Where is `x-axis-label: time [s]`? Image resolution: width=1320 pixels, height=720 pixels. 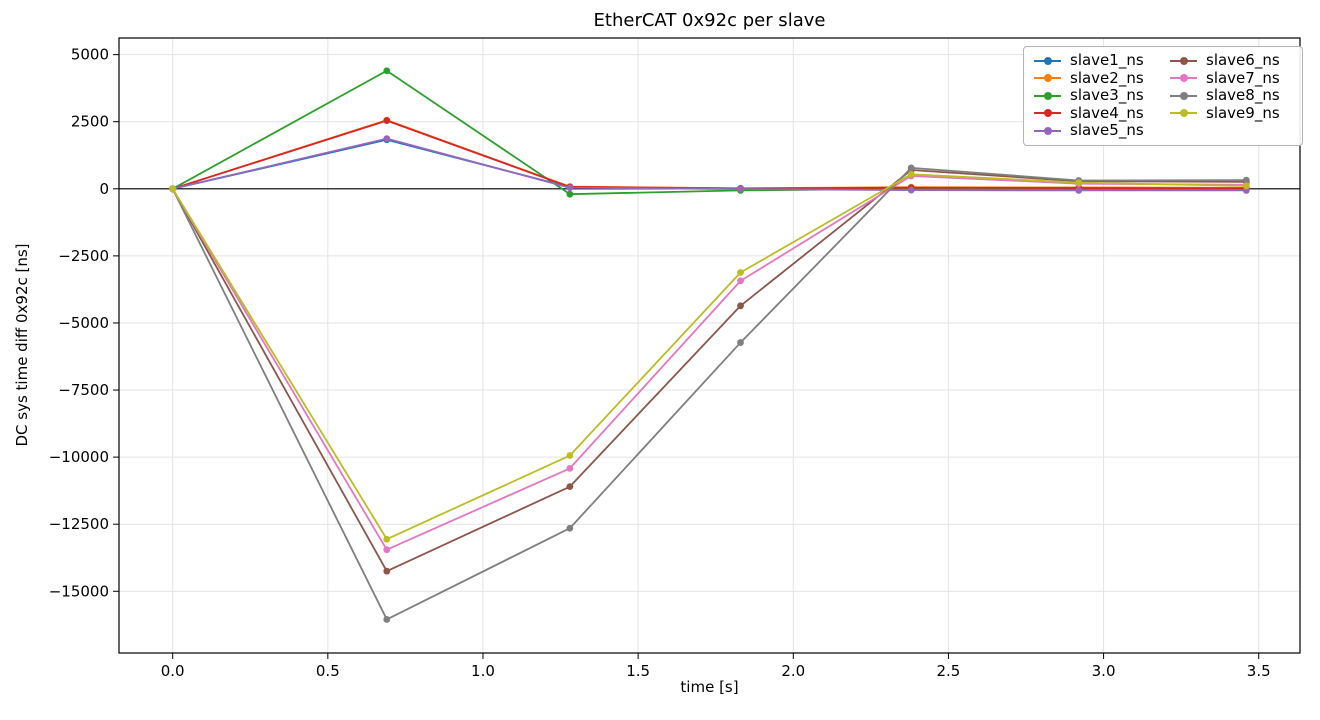
x-axis-label: time [s] is located at coordinates (709, 687).